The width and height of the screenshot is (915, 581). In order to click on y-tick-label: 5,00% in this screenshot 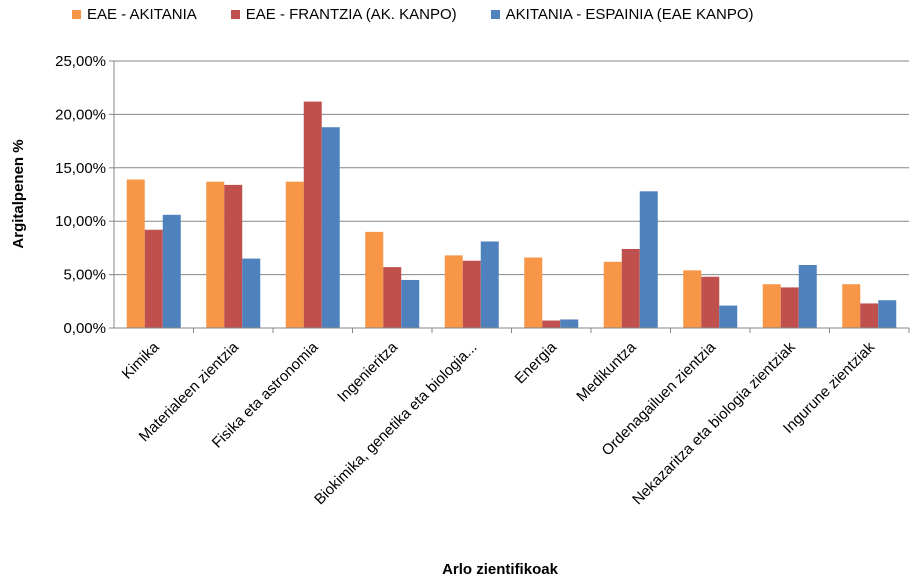, I will do `click(84, 275)`.